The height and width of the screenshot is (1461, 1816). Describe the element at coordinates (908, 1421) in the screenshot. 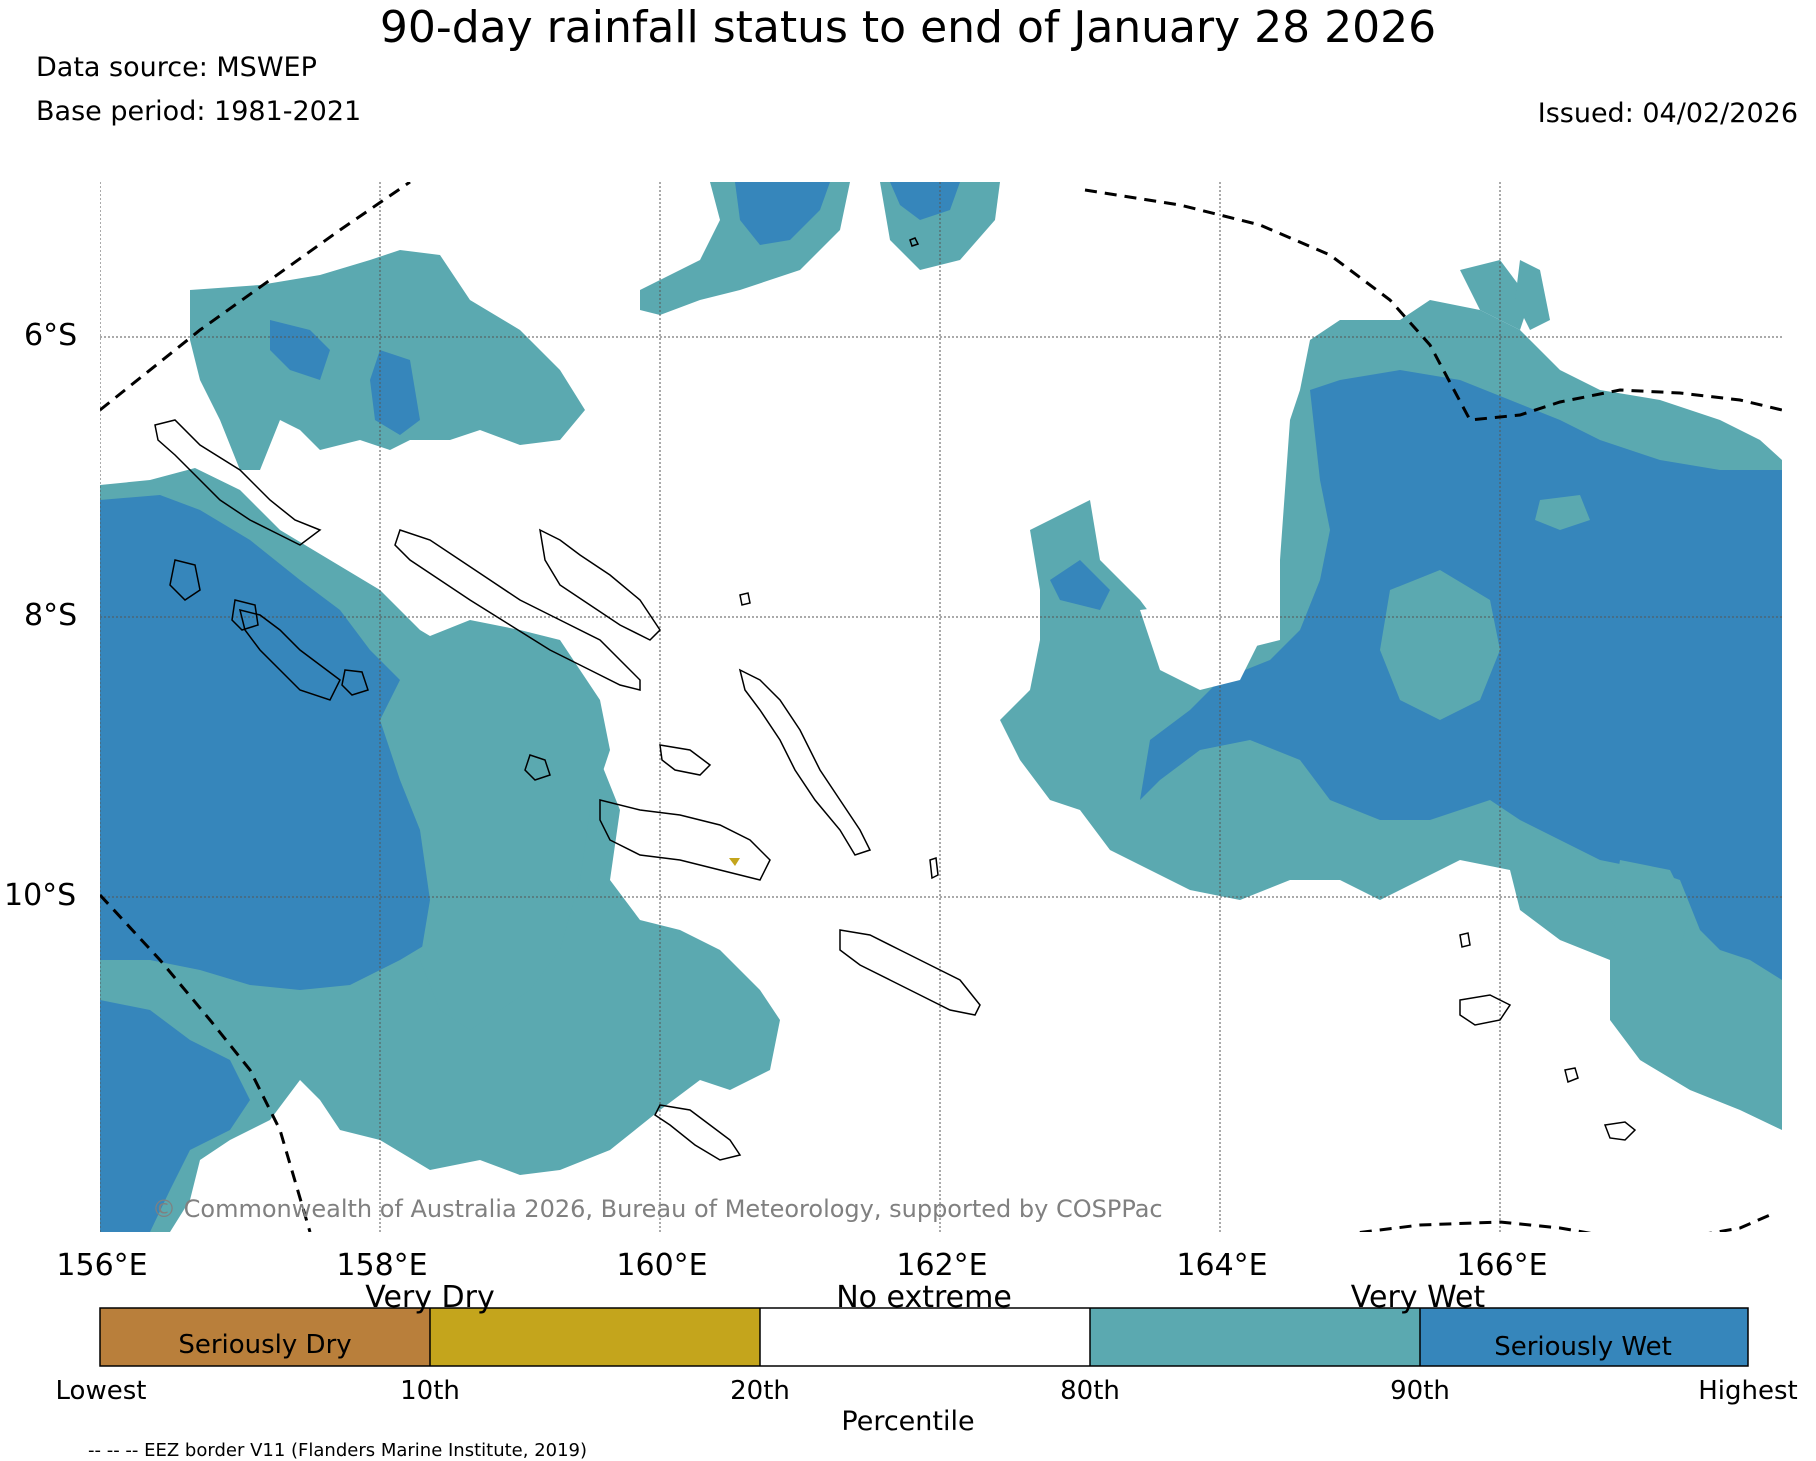

I see `colorbar-xlabel: Percentile` at that location.